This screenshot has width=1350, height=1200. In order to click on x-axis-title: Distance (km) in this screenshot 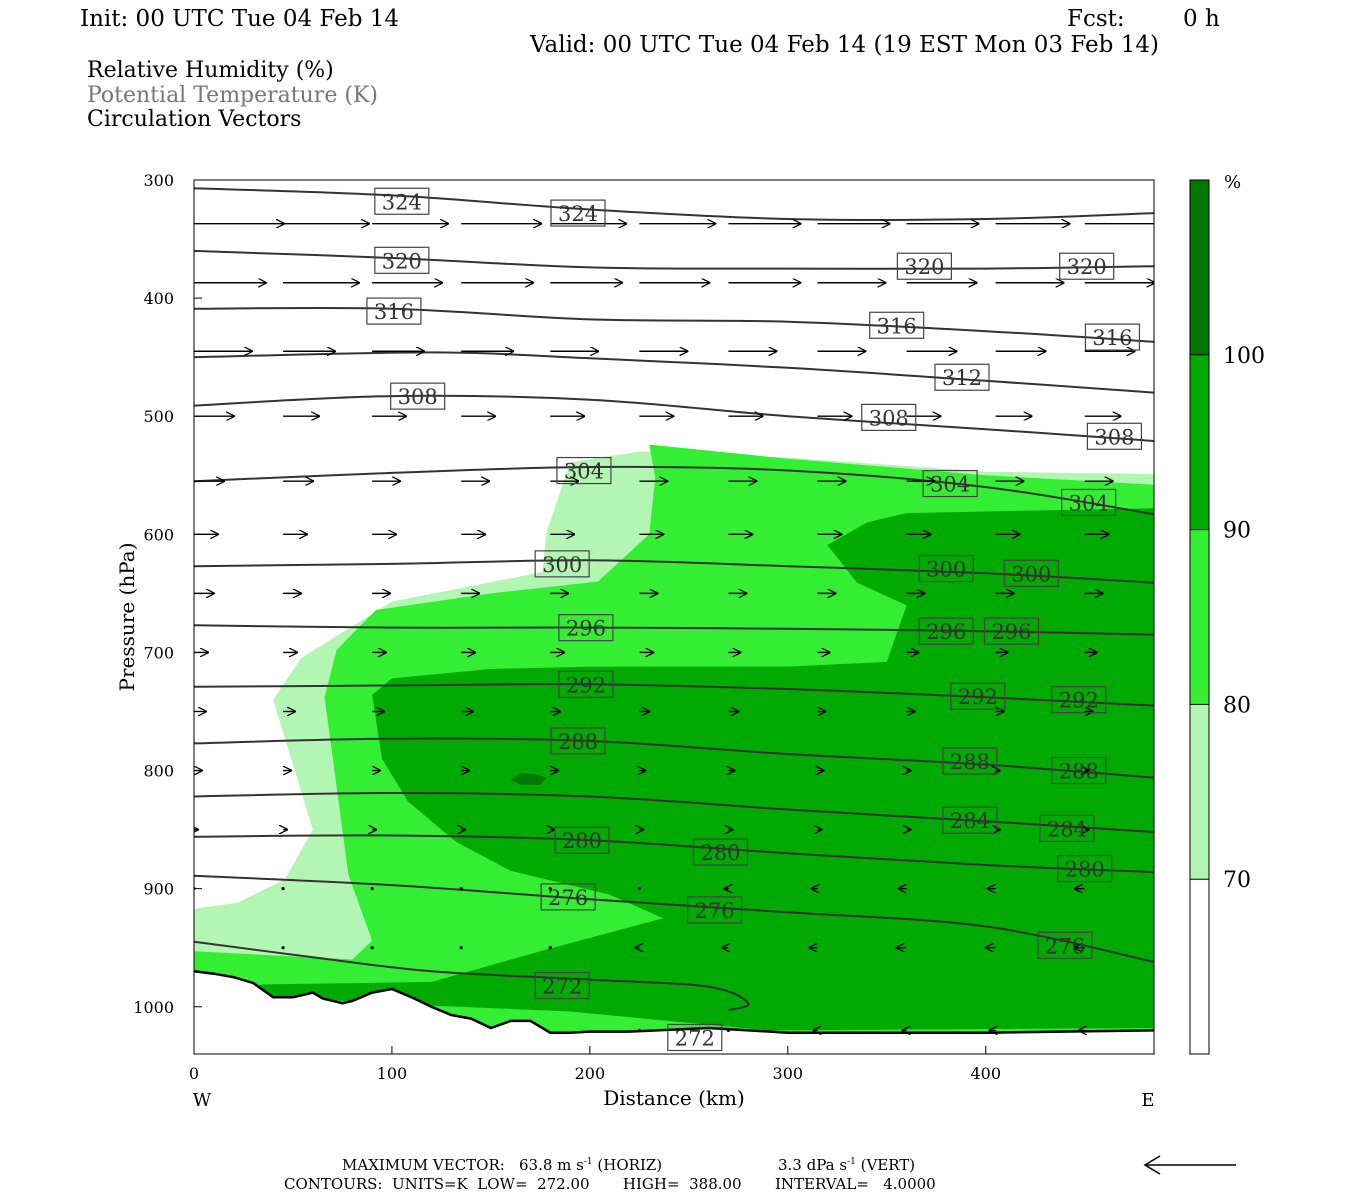, I will do `click(674, 1098)`.